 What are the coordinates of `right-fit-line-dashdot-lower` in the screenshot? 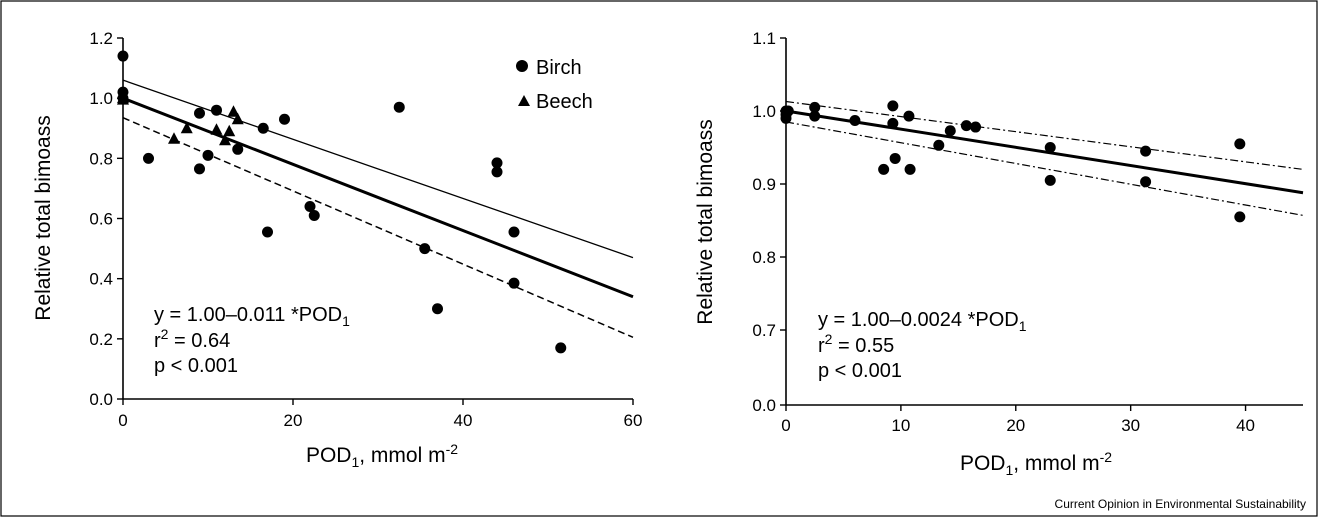 It's located at (1044, 168).